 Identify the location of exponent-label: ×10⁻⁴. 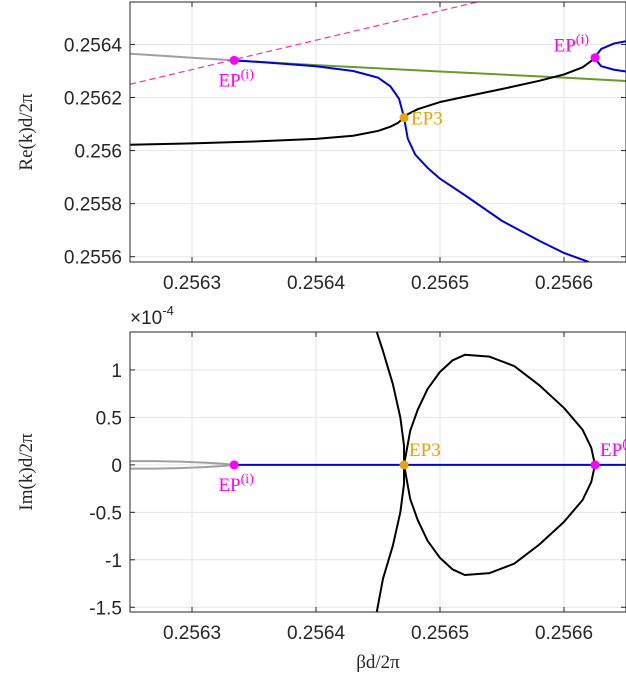
(152, 316).